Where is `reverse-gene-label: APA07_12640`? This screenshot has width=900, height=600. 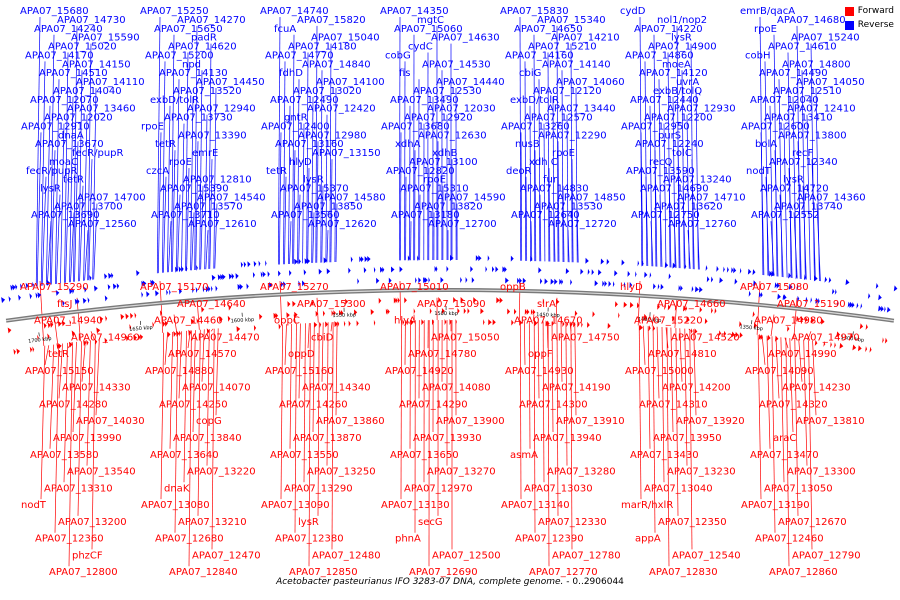 reverse-gene-label: APA07_12640 is located at coordinates (545, 215).